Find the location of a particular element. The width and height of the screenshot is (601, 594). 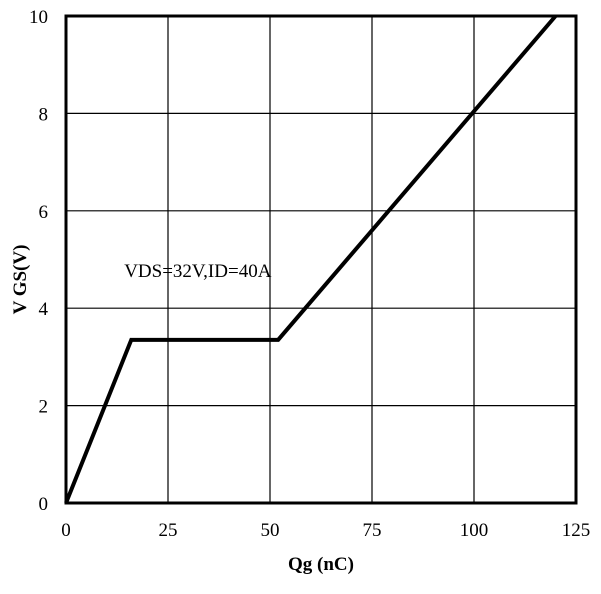

y-tick-label: 6 is located at coordinates (44, 212).